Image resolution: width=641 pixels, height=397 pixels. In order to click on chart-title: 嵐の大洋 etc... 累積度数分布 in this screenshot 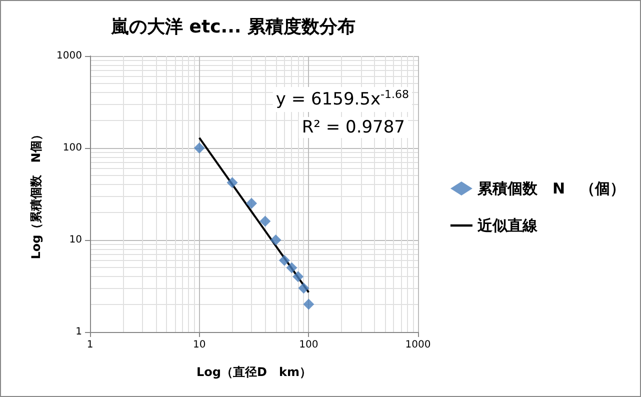, I will do `click(233, 27)`.